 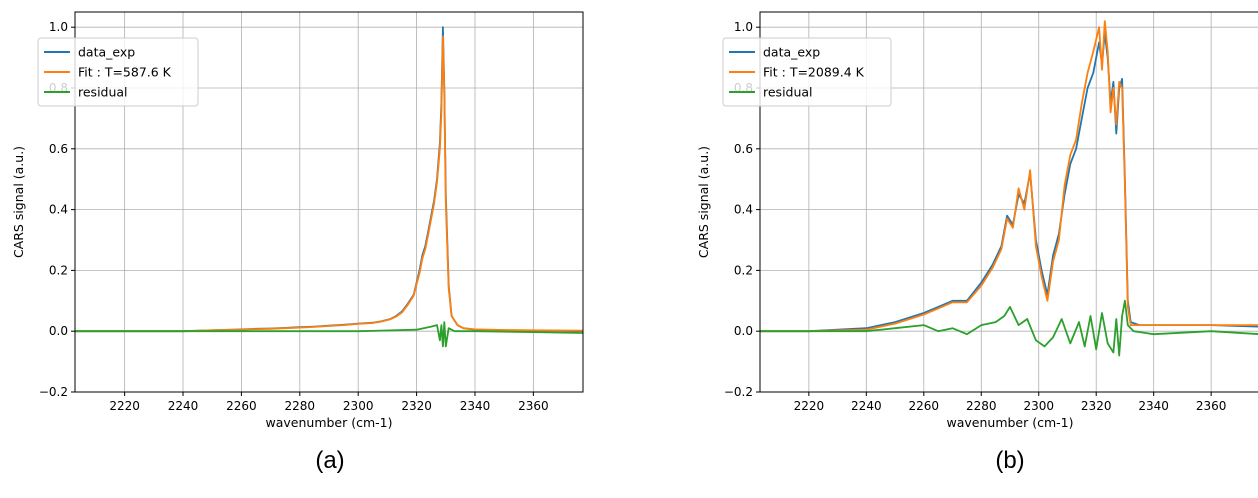 I want to click on legend: data_exp Fit : T=587.6 K residual, so click(x=118, y=72).